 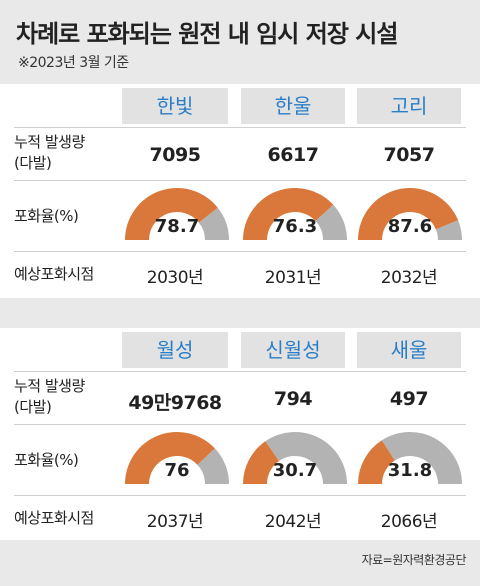 I want to click on generation-value-kori: 7057, so click(x=409, y=155).